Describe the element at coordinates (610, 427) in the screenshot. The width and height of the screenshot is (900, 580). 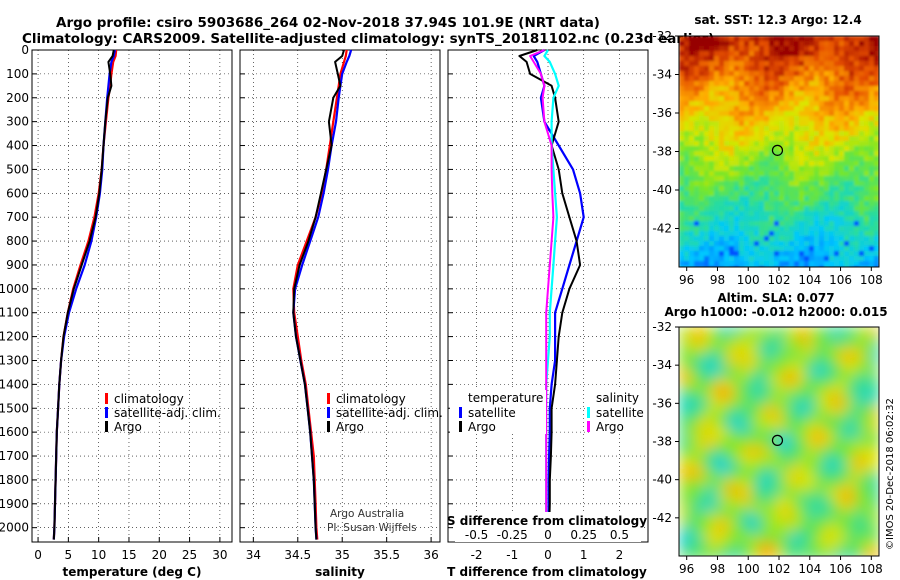
I see `legend-label-salinity-argo: Argo` at that location.